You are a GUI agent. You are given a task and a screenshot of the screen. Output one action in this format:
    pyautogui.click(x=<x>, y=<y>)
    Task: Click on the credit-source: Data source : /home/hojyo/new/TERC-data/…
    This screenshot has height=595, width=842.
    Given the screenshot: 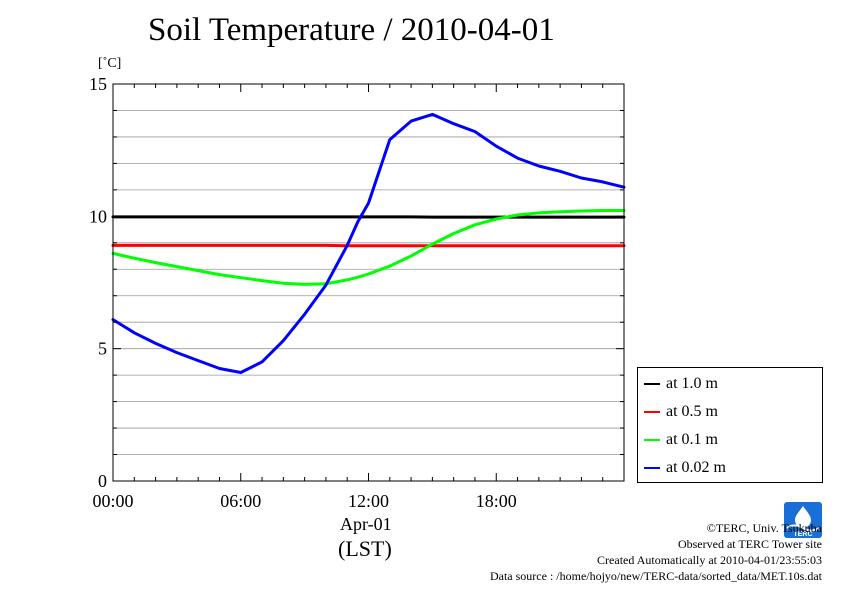 What is the action you would take?
    pyautogui.click(x=655, y=576)
    